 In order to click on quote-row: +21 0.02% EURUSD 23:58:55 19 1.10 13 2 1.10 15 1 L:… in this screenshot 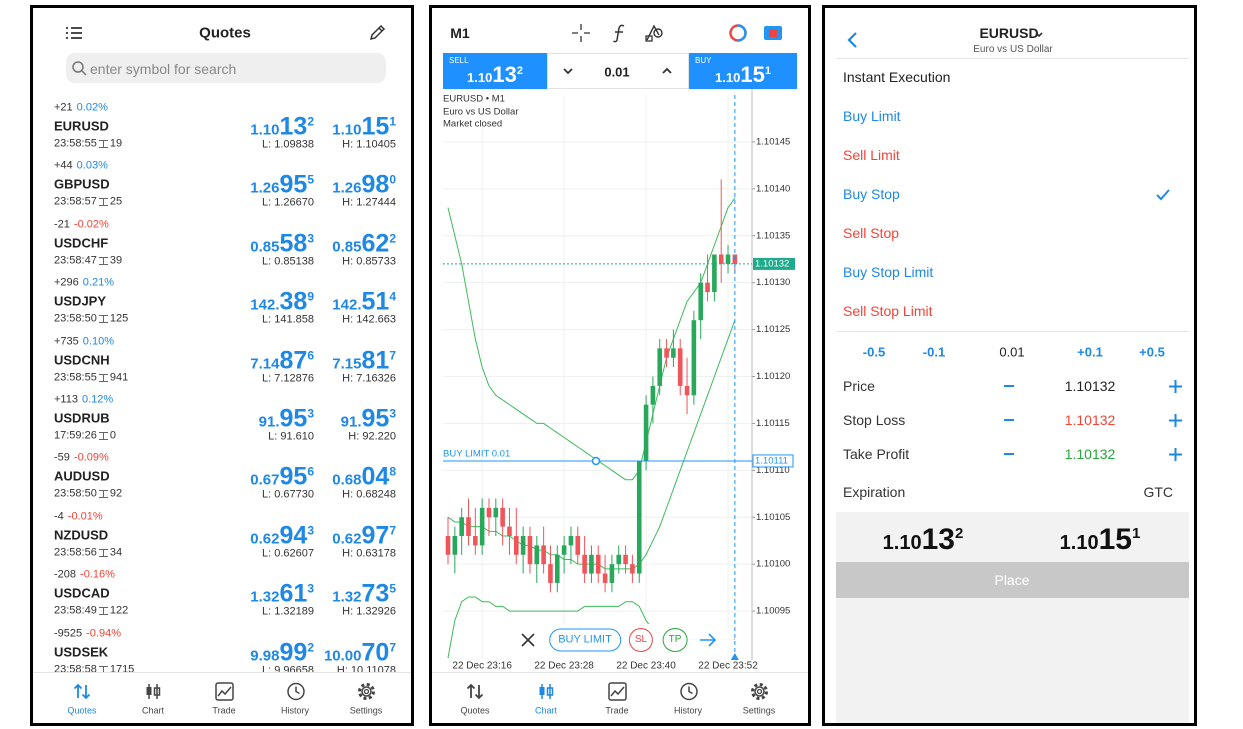, I will do `click(222, 129)`.